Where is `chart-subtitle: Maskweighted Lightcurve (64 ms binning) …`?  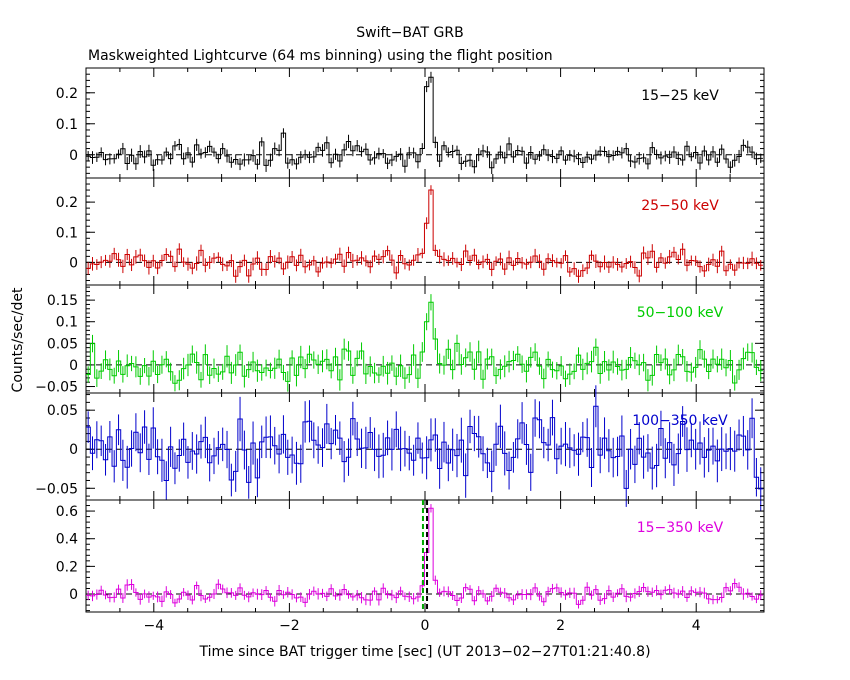 chart-subtitle: Maskweighted Lightcurve (64 ms binning) … is located at coordinates (320, 56).